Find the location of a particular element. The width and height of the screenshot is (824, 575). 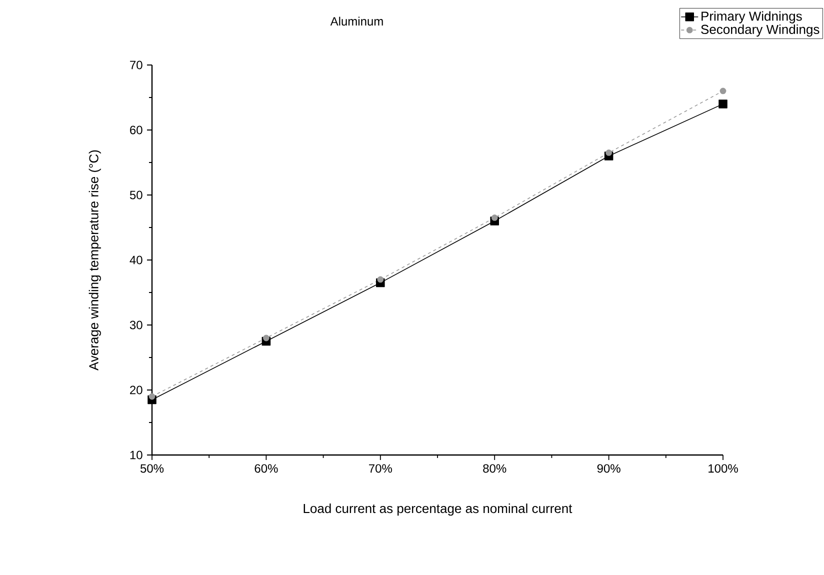

y-tick-label: 40 is located at coordinates (136, 260).